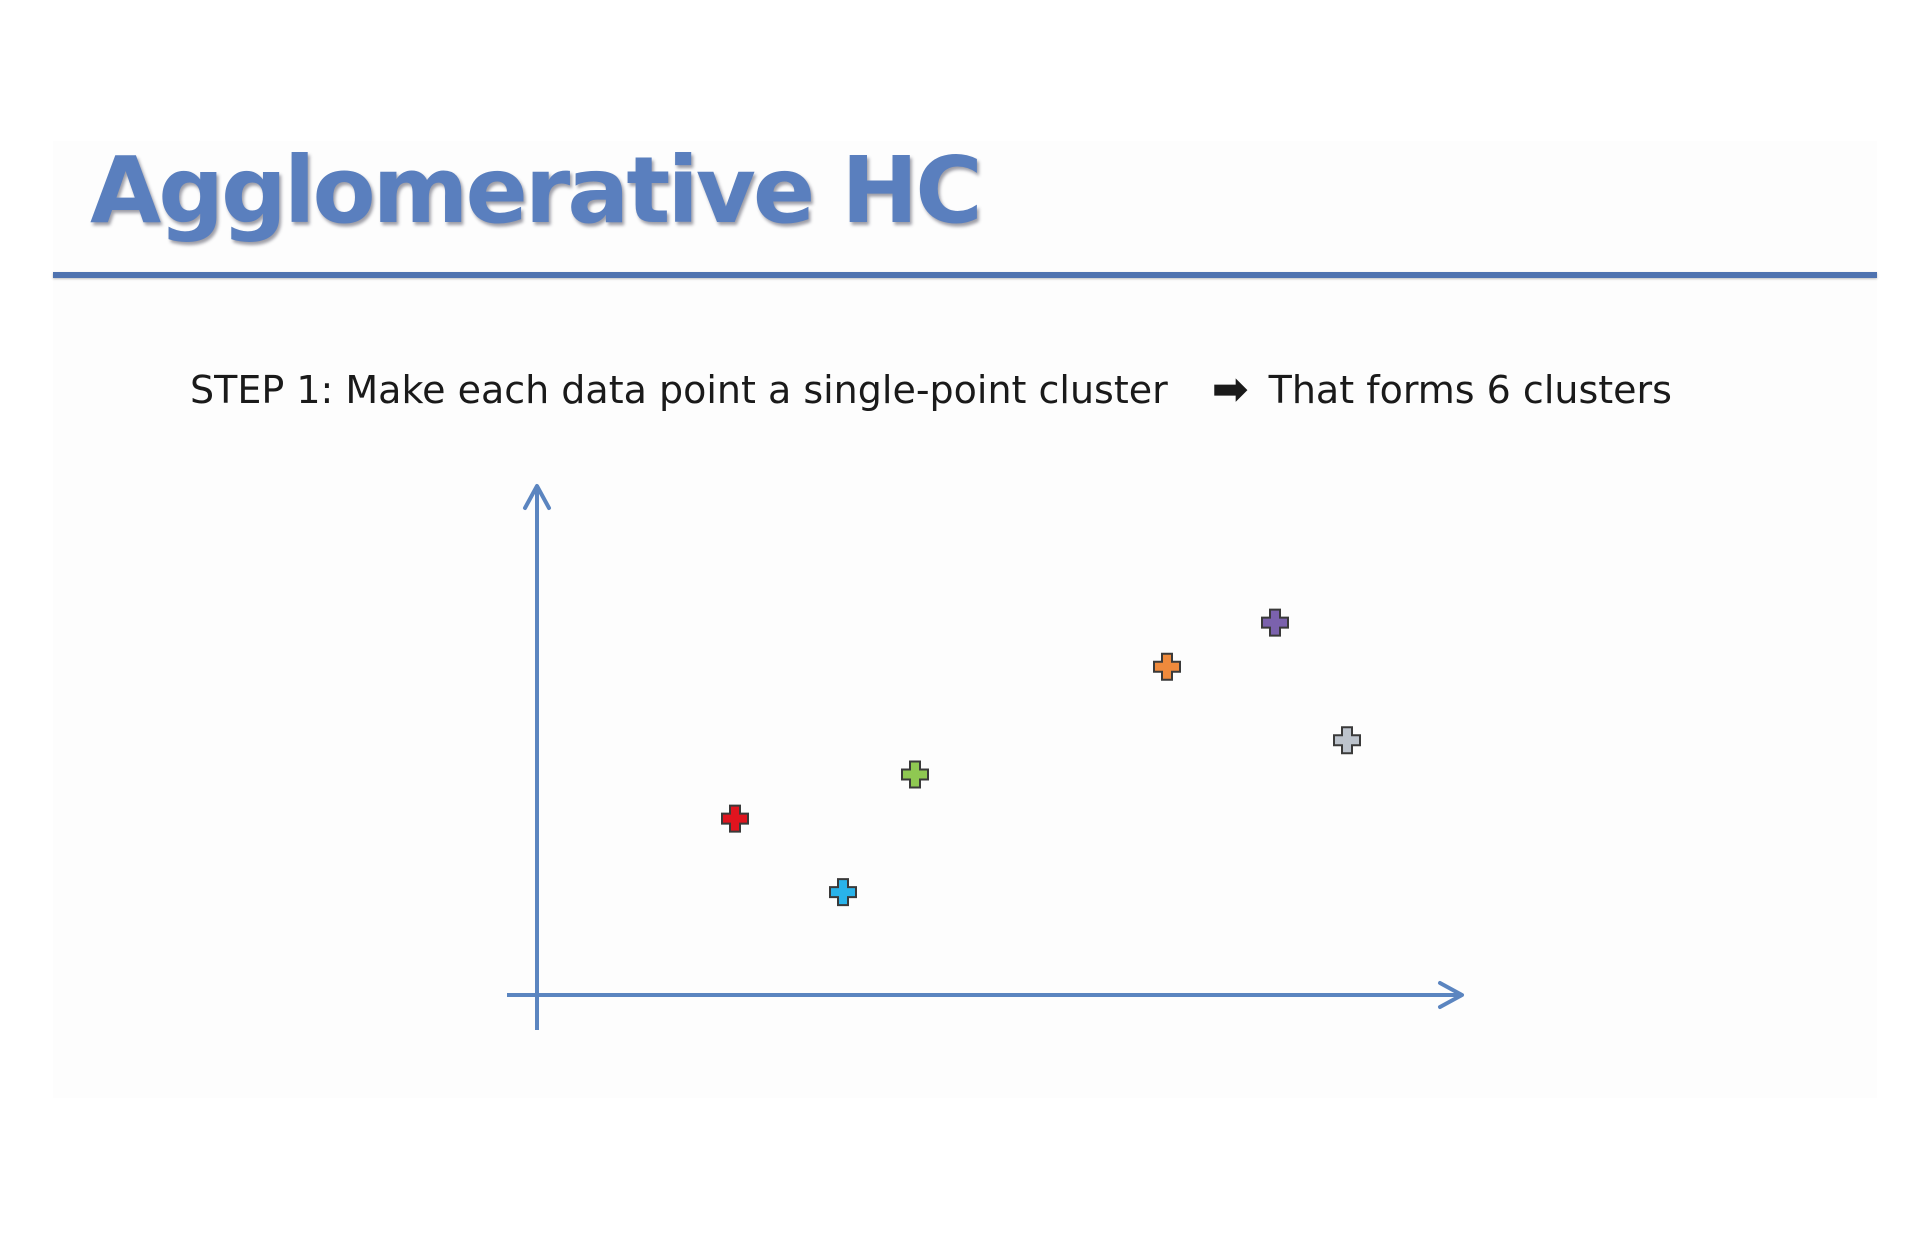 The height and width of the screenshot is (1254, 1918). Describe the element at coordinates (1041, 757) in the screenshot. I see `data-points` at that location.